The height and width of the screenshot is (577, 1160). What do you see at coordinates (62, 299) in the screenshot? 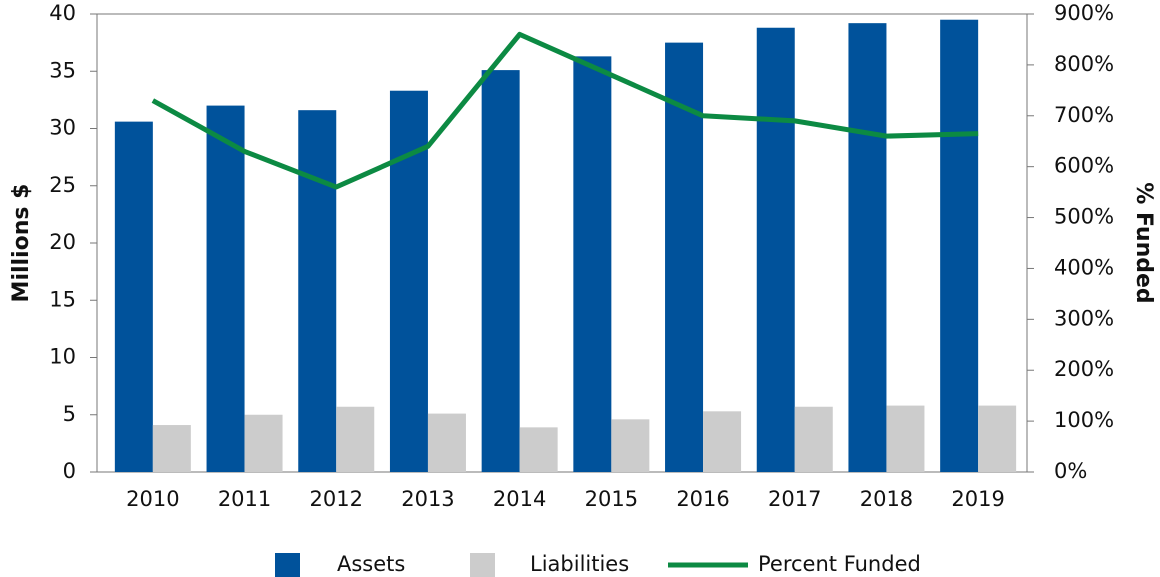
I see `y-tick-label: 15` at bounding box center [62, 299].